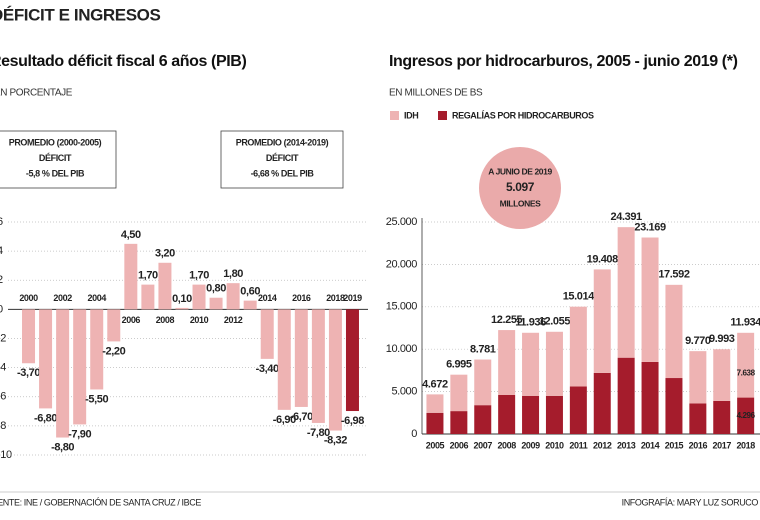 The width and height of the screenshot is (760, 520). Describe the element at coordinates (603, 259) in the screenshot. I see `total-label: 19.408` at that location.